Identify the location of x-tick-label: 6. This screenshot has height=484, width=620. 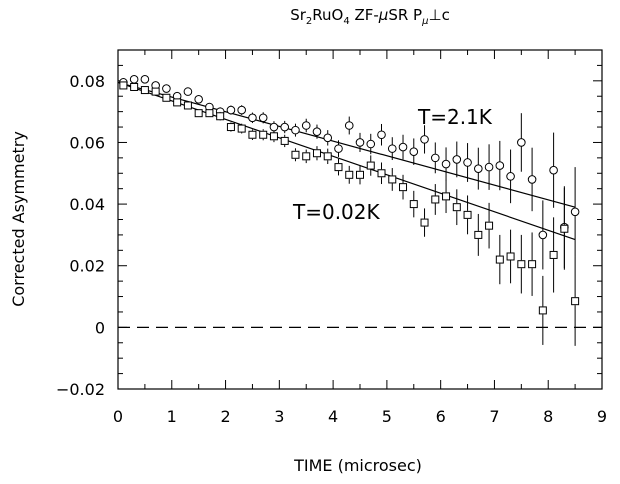
(441, 416).